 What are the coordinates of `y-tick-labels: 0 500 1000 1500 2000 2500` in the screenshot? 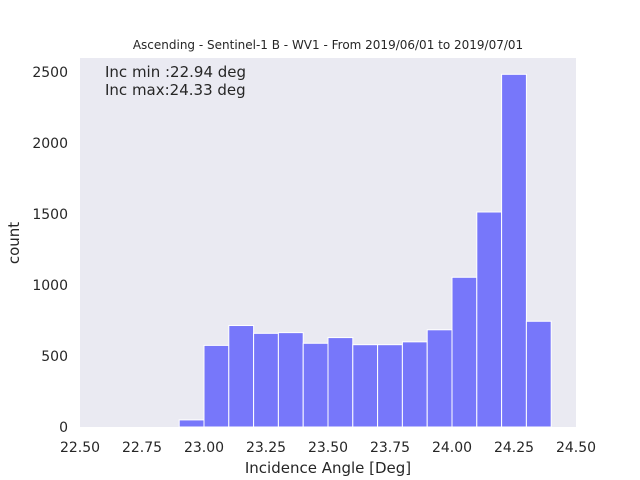 It's located at (50, 250).